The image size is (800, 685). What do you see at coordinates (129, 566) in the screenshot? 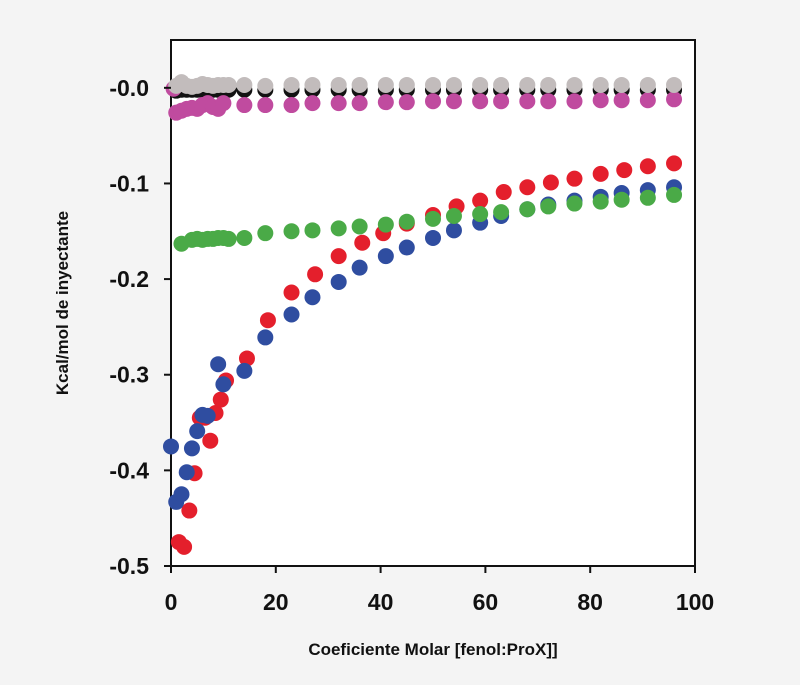
I see `y-tick-label: -0.5` at bounding box center [129, 566].